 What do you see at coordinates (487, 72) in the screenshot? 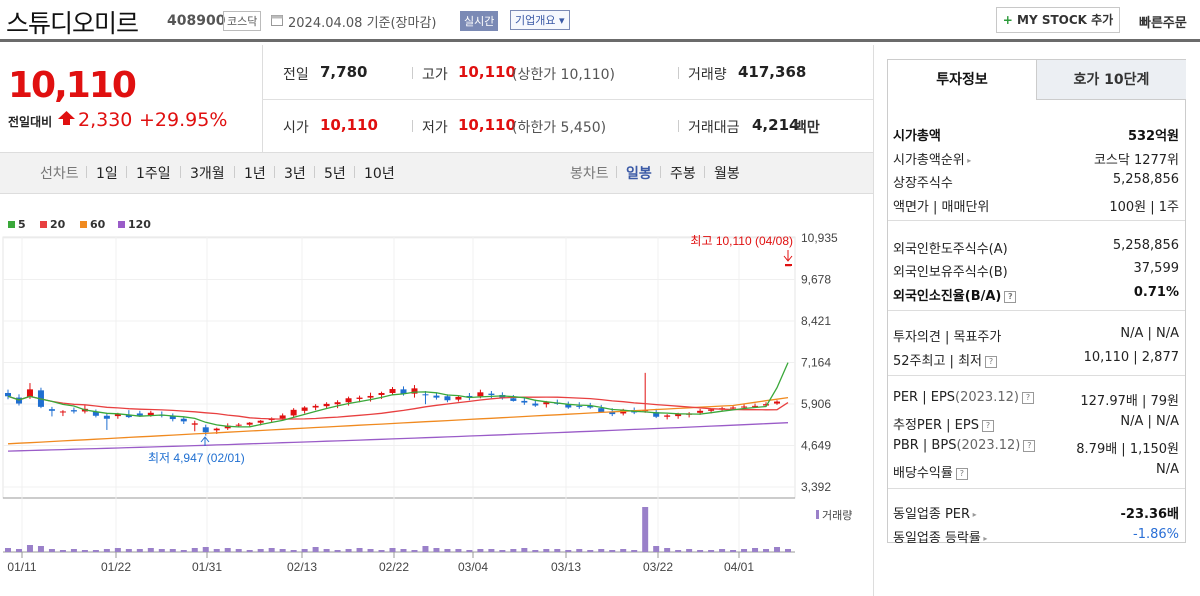
I see `high-value: 10,110` at bounding box center [487, 72].